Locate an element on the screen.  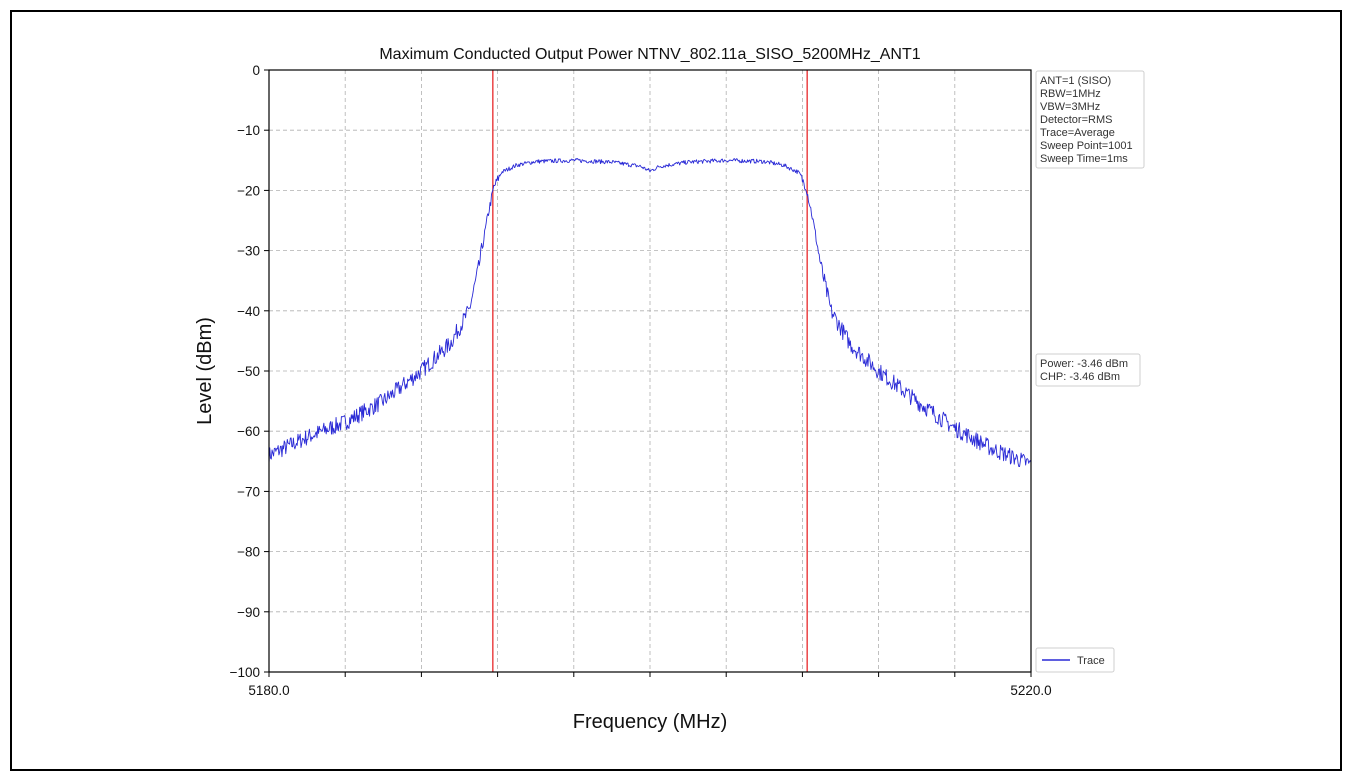
x-tick-label: 5180.0 is located at coordinates (268, 690).